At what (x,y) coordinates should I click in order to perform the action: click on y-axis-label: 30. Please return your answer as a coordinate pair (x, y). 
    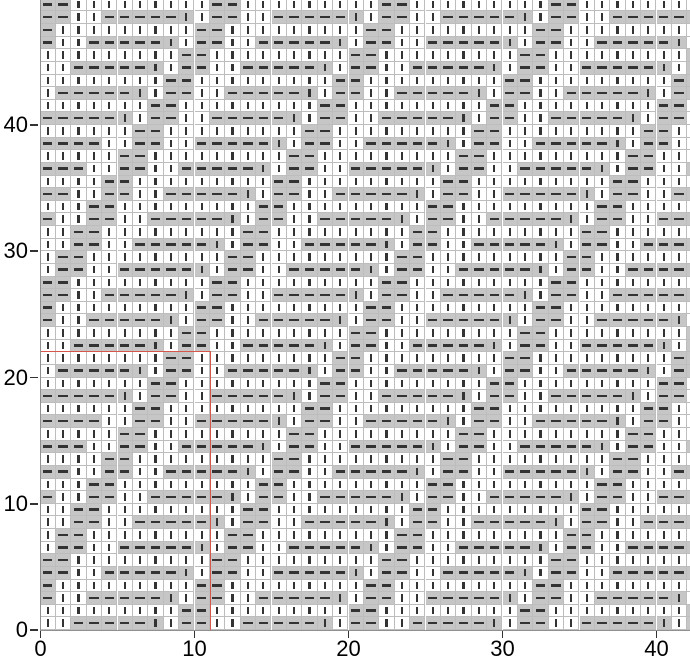
    Looking at the image, I should click on (15, 251).